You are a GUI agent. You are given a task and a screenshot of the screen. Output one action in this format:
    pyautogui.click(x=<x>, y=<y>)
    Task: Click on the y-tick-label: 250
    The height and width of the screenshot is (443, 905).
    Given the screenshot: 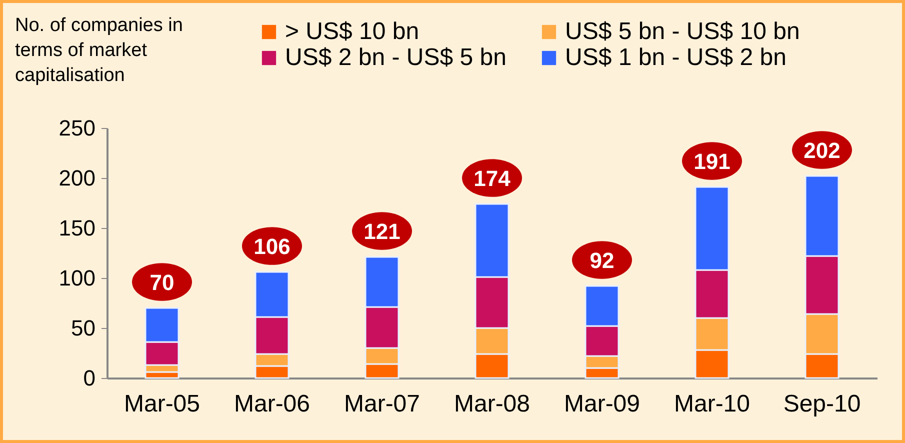 What is the action you would take?
    pyautogui.click(x=77, y=128)
    